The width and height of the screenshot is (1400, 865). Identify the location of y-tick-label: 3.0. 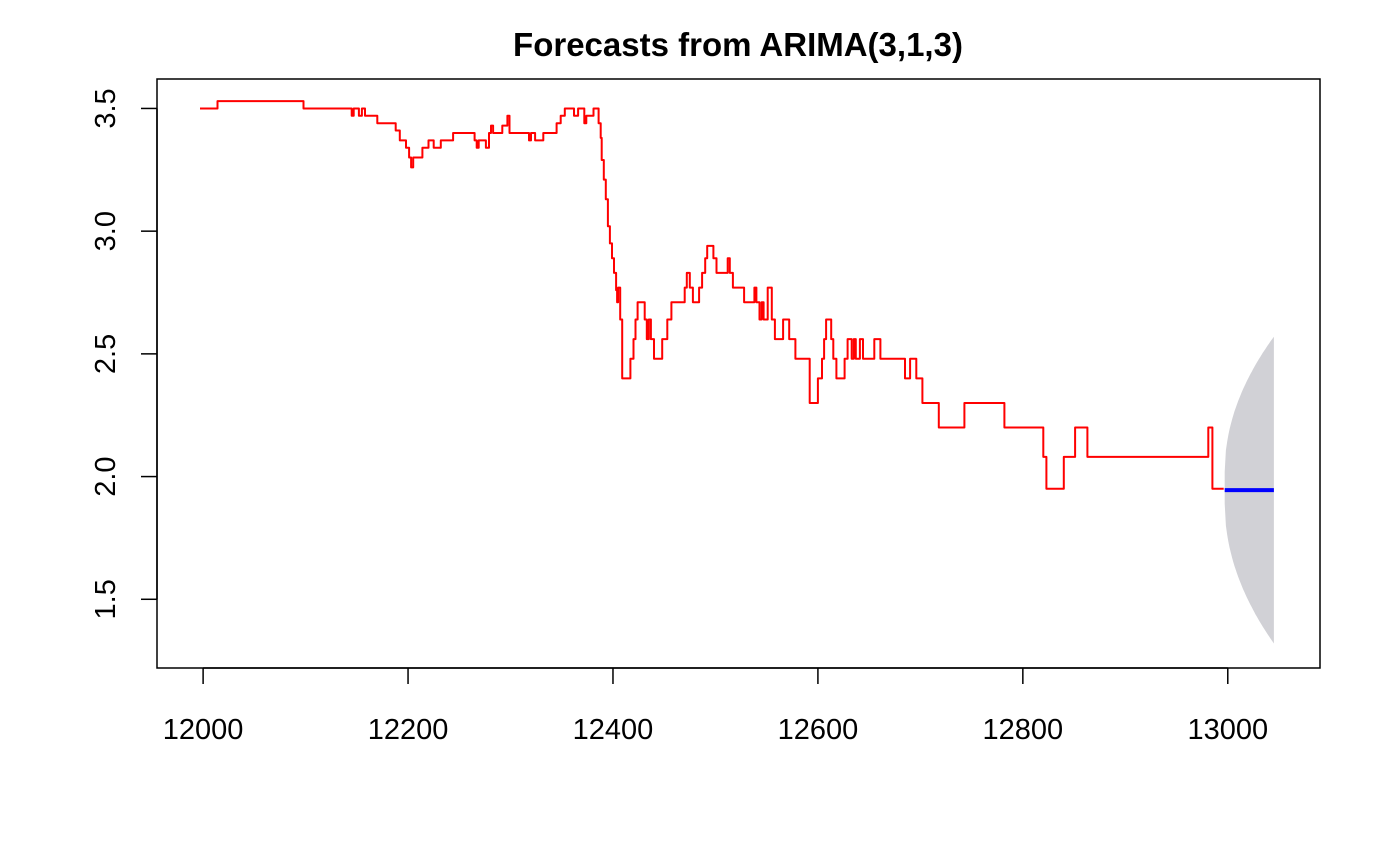
(106, 231).